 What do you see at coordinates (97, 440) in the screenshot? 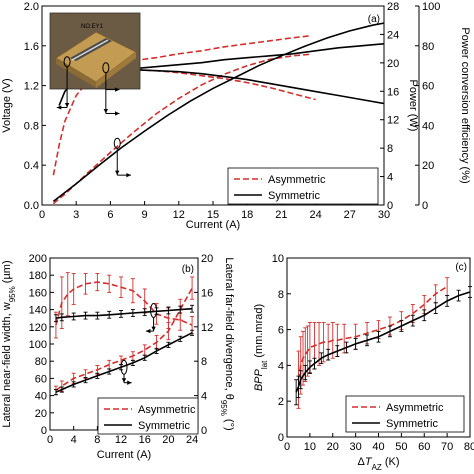
I see `panel-b-x-ticklabel: 8` at bounding box center [97, 440].